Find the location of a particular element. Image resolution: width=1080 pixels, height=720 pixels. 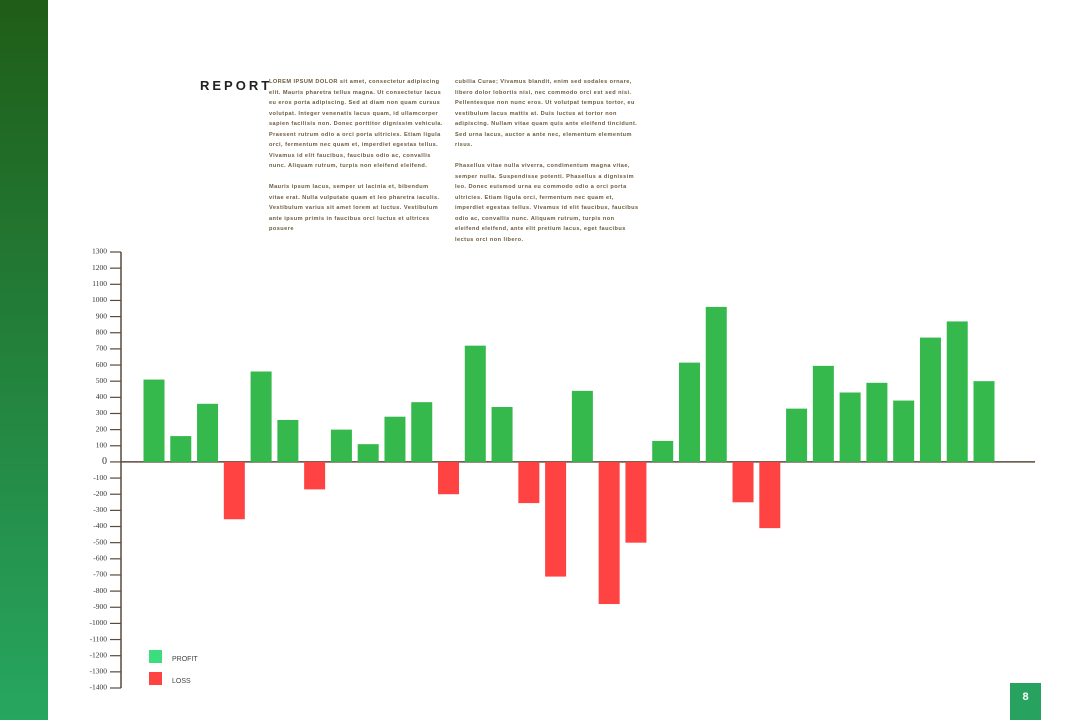

y-tick-label: 900 is located at coordinates (102, 315).